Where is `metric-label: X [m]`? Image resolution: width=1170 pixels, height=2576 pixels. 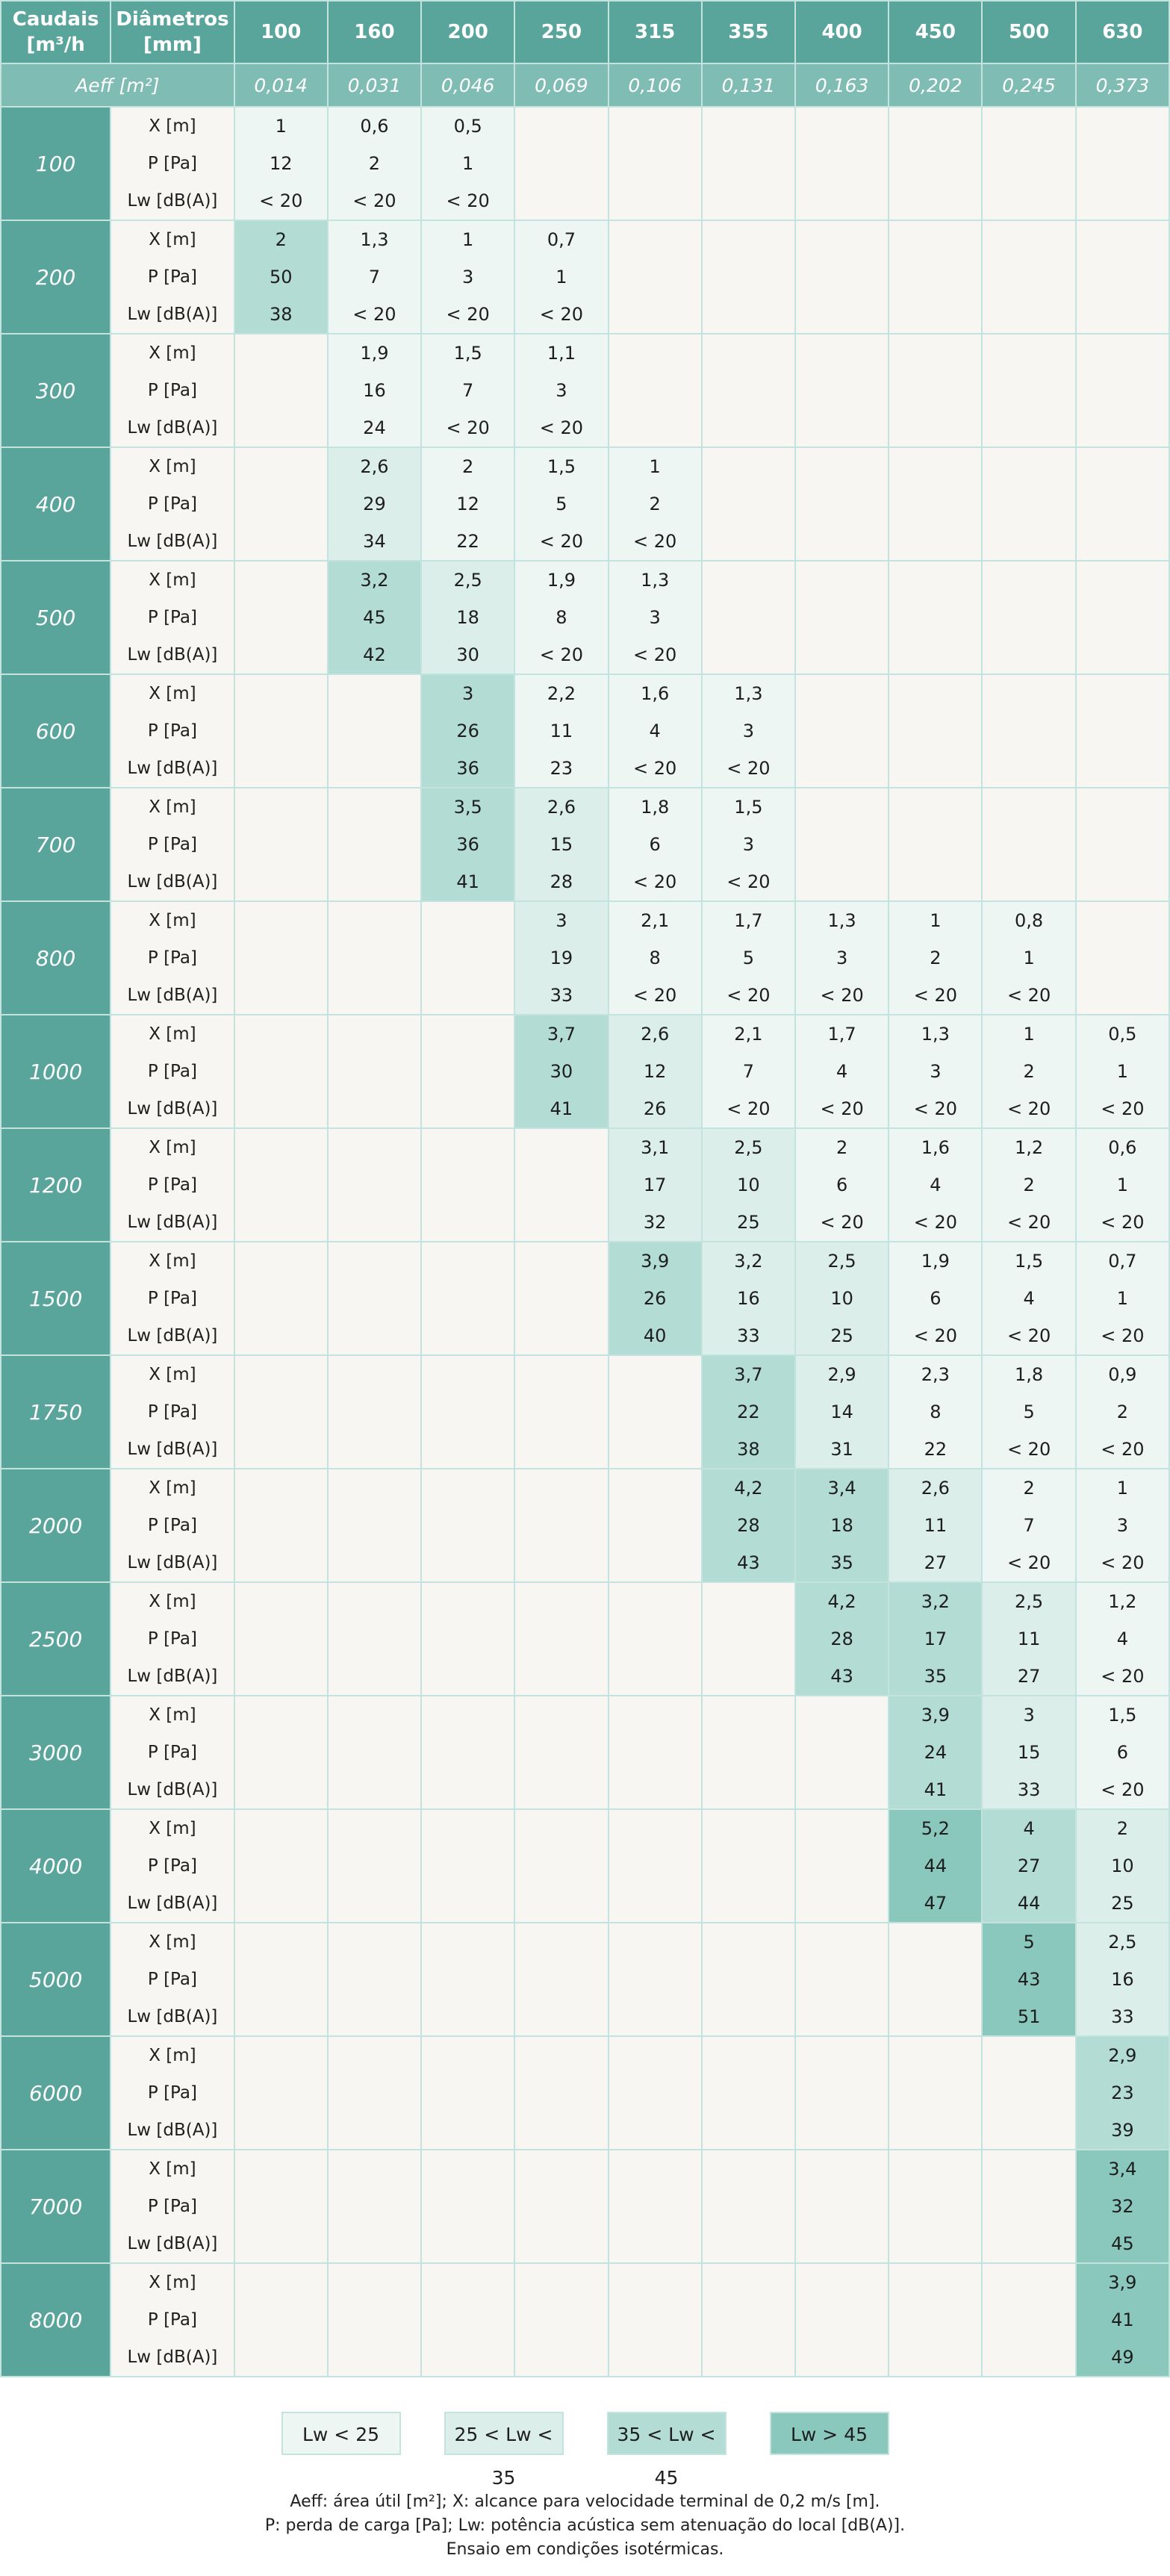 metric-label: X [m] is located at coordinates (172, 1261).